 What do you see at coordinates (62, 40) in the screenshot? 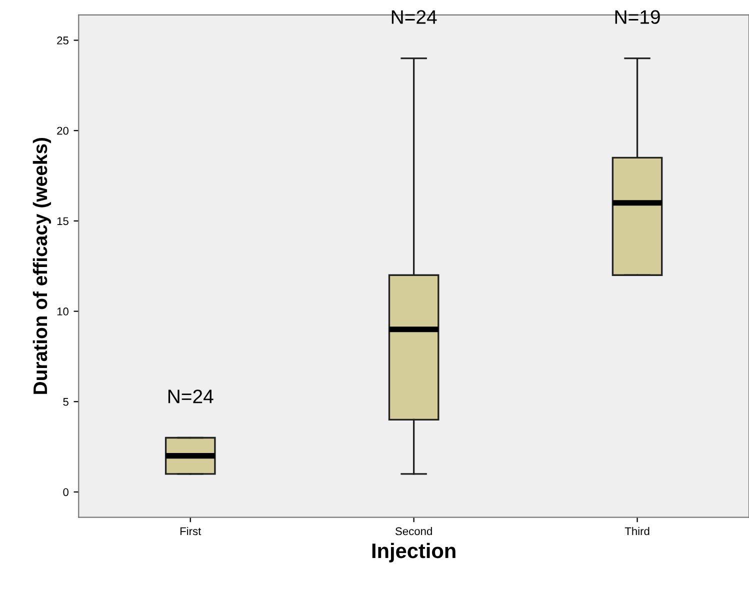
I see `y-tick-label: 25` at bounding box center [62, 40].